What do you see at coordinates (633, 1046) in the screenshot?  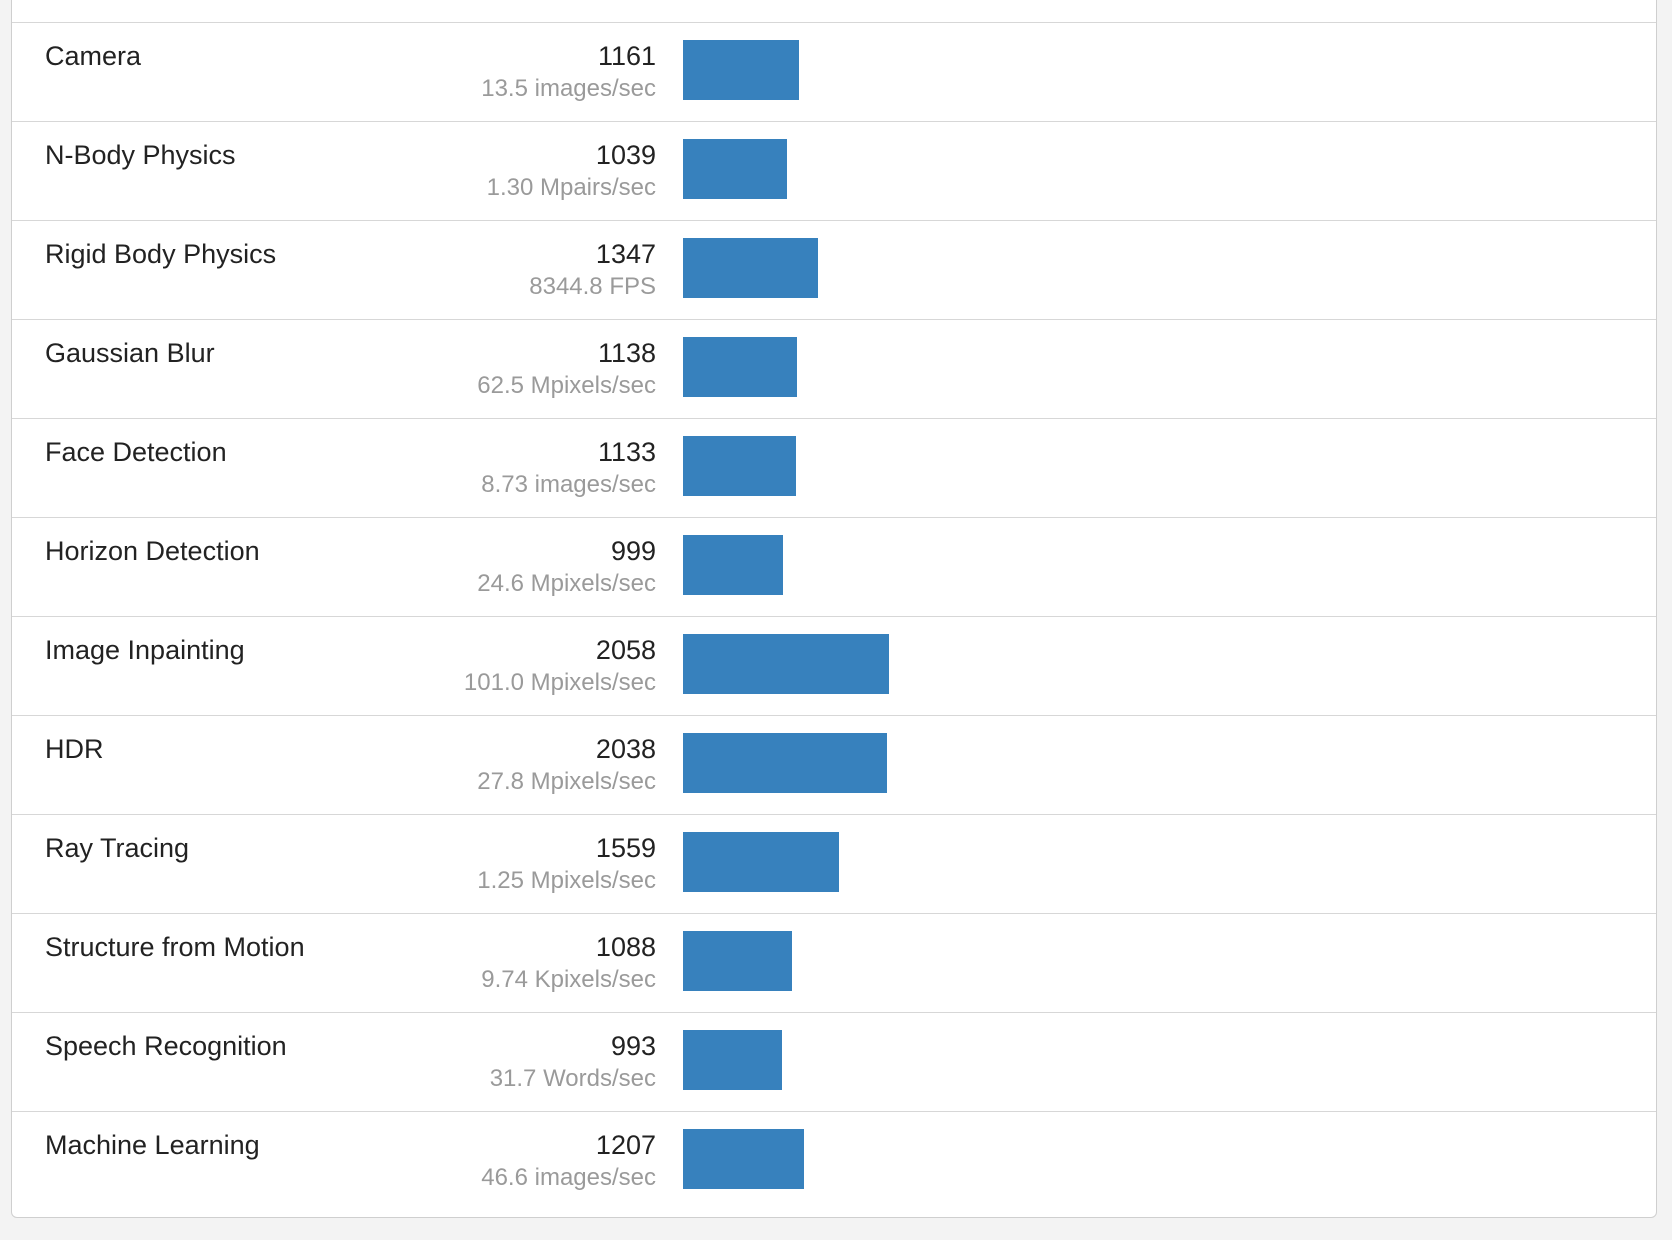 I see `benchmark-score: 993` at bounding box center [633, 1046].